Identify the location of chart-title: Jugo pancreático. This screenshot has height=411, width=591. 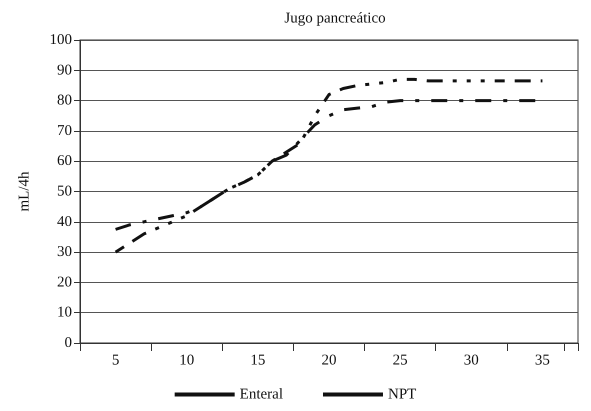
(335, 18).